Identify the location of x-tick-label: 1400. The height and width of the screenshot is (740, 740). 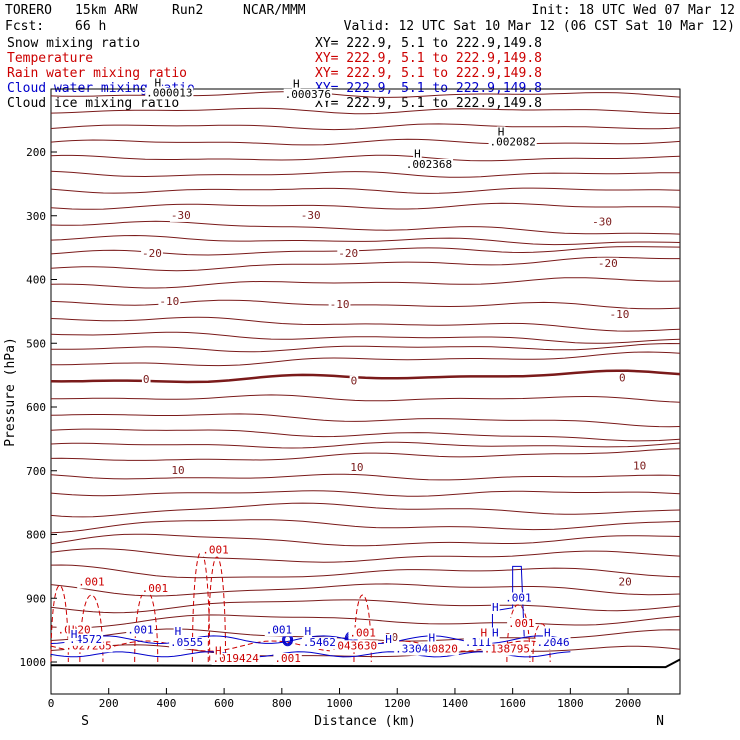
(455, 703).